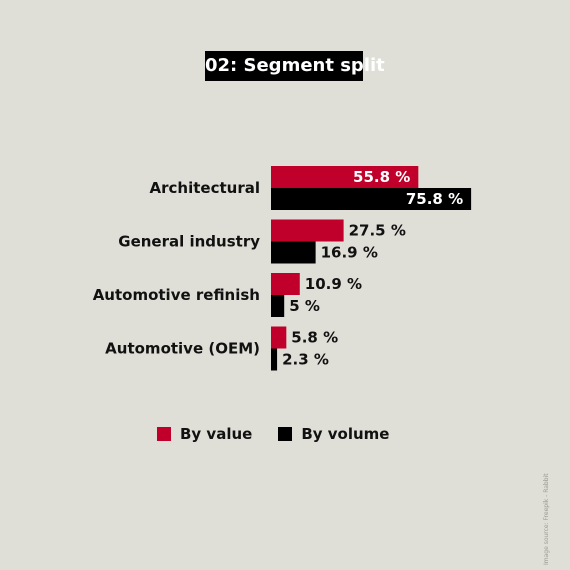  What do you see at coordinates (307, 230) in the screenshot?
I see `bar-by-value-general-industry` at bounding box center [307, 230].